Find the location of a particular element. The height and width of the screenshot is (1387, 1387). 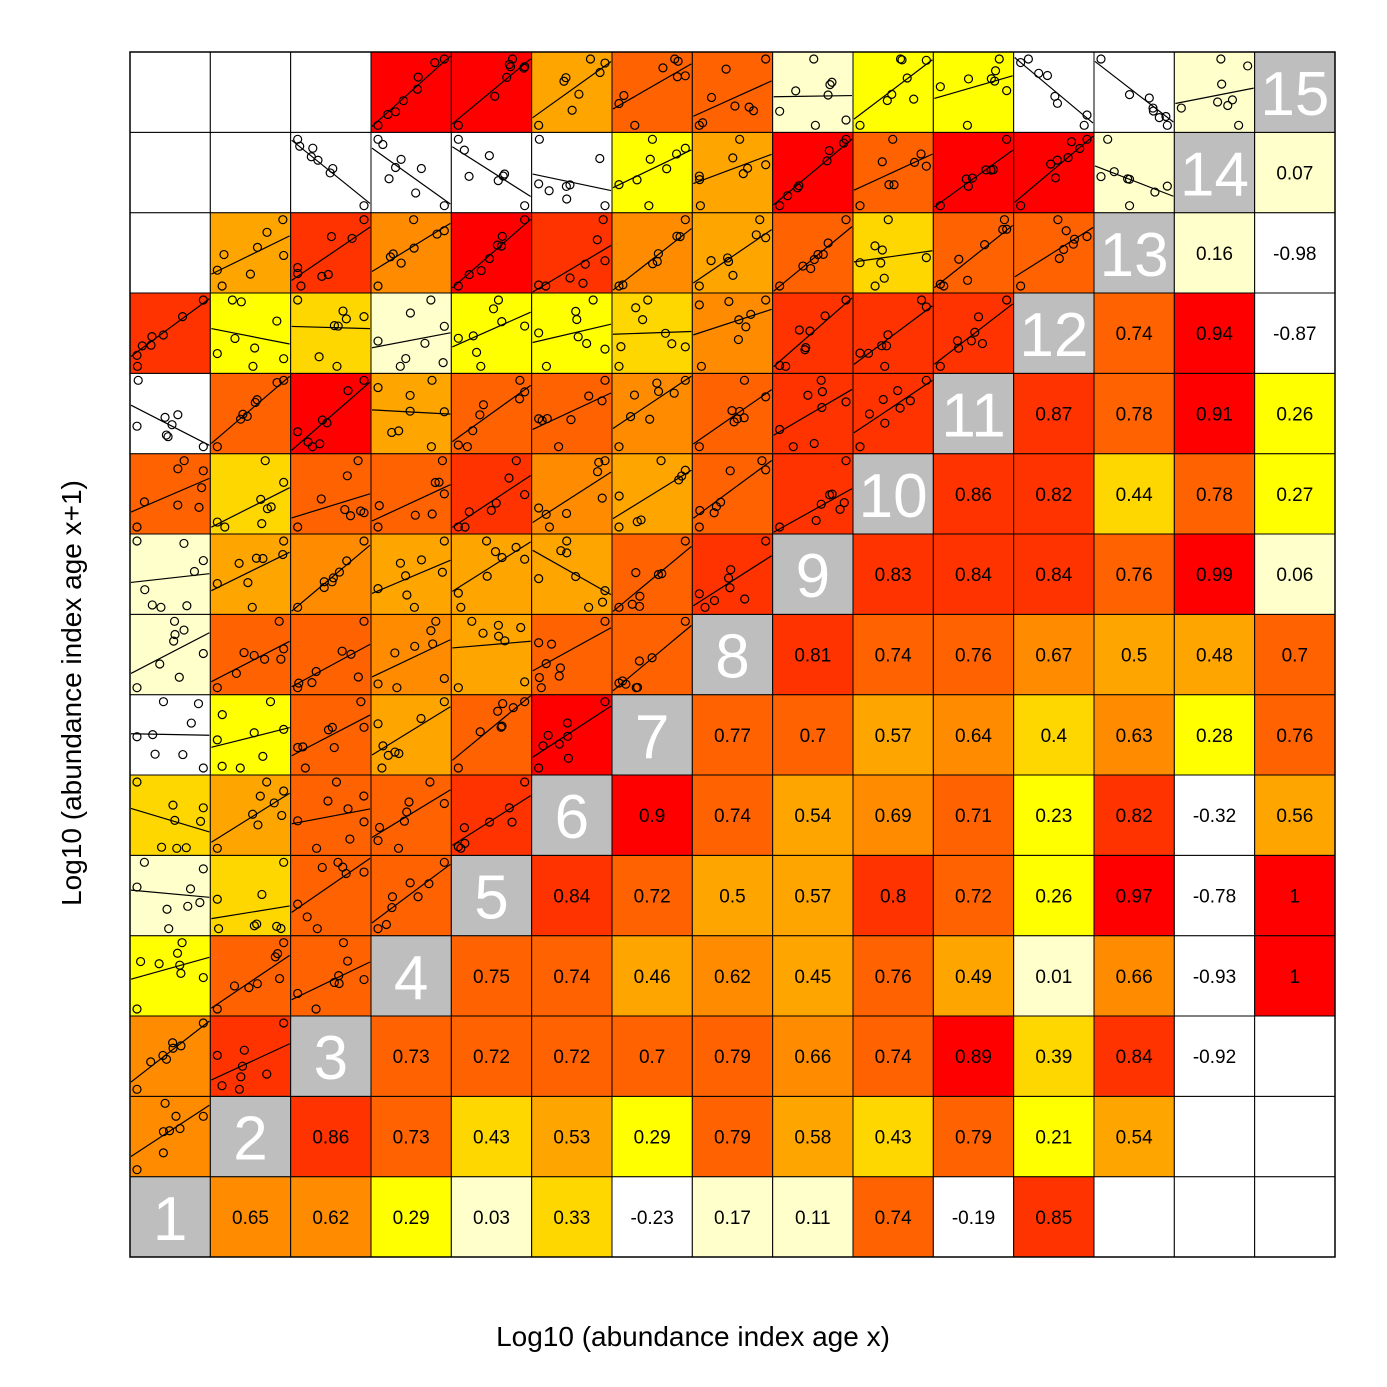

correlation-value-label: 0.4 is located at coordinates (1054, 736).